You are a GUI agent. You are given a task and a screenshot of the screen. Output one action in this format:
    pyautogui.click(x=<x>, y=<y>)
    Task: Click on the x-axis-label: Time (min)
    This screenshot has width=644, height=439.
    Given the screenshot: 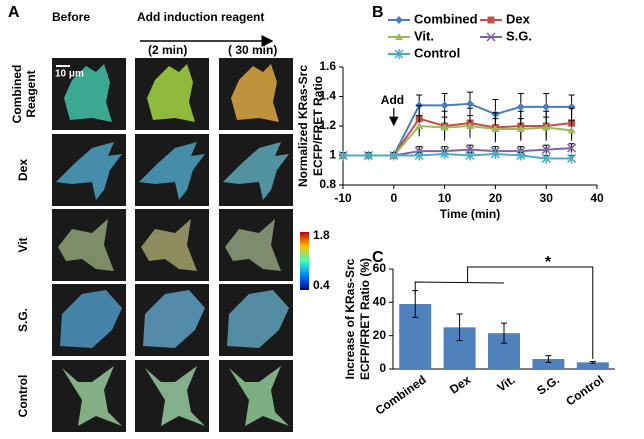 What is the action you would take?
    pyautogui.click(x=470, y=214)
    